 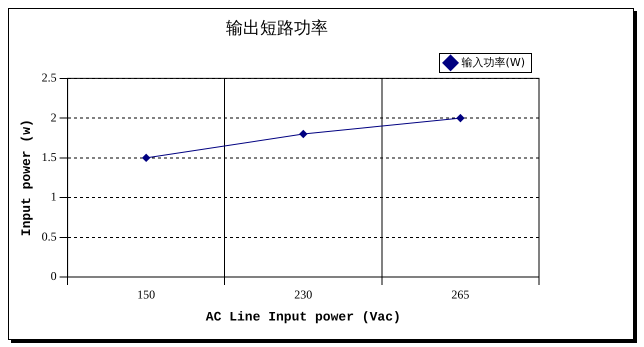 What do you see at coordinates (53, 197) in the screenshot?
I see `y-tick-label: 1` at bounding box center [53, 197].